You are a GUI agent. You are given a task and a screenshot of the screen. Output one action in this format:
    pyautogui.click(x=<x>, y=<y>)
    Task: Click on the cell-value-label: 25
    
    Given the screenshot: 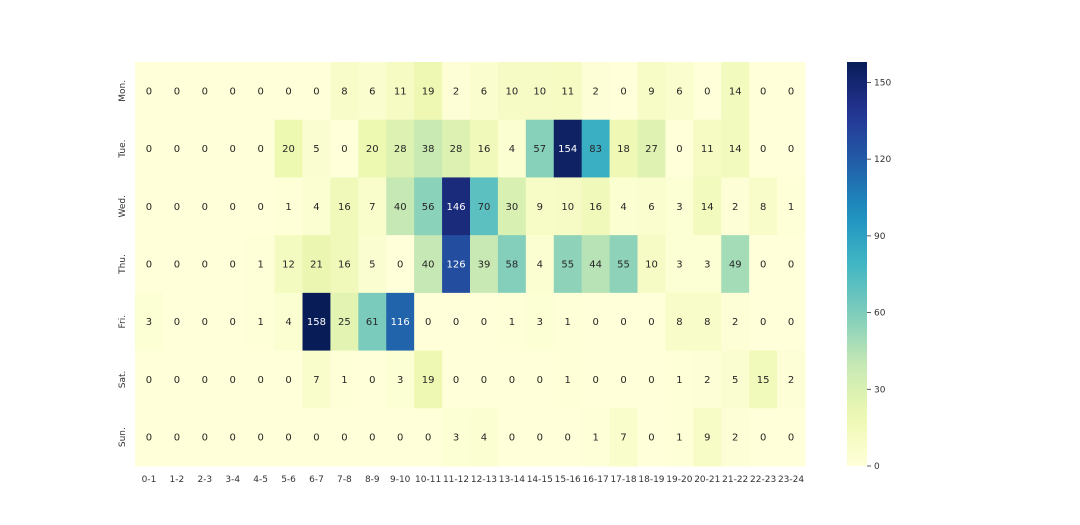 What is the action you would take?
    pyautogui.click(x=344, y=322)
    